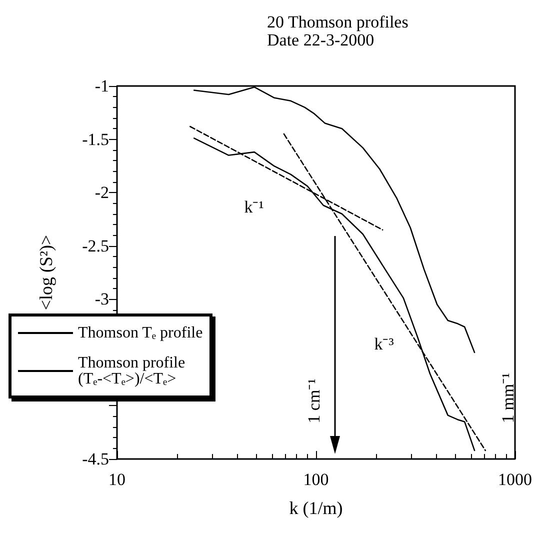 Image resolution: width=535 pixels, height=533 pixels. Describe the element at coordinates (101, 192) in the screenshot. I see `y-tick-label: -2` at that location.